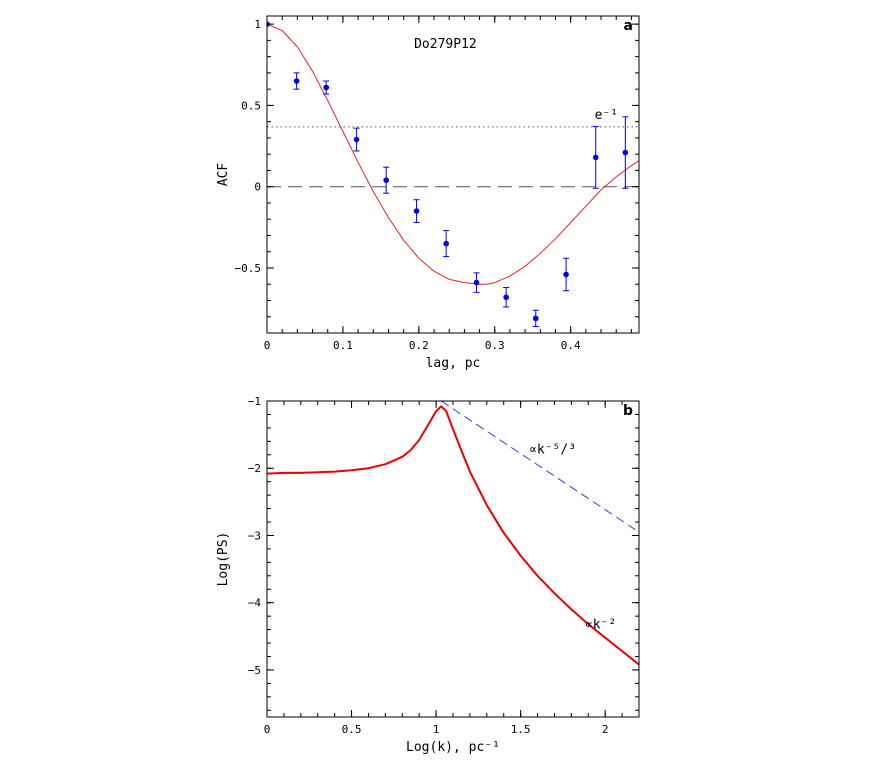 This screenshot has width=872, height=763. What do you see at coordinates (254, 670) in the screenshot?
I see `y-tick-label: −5` at bounding box center [254, 670].